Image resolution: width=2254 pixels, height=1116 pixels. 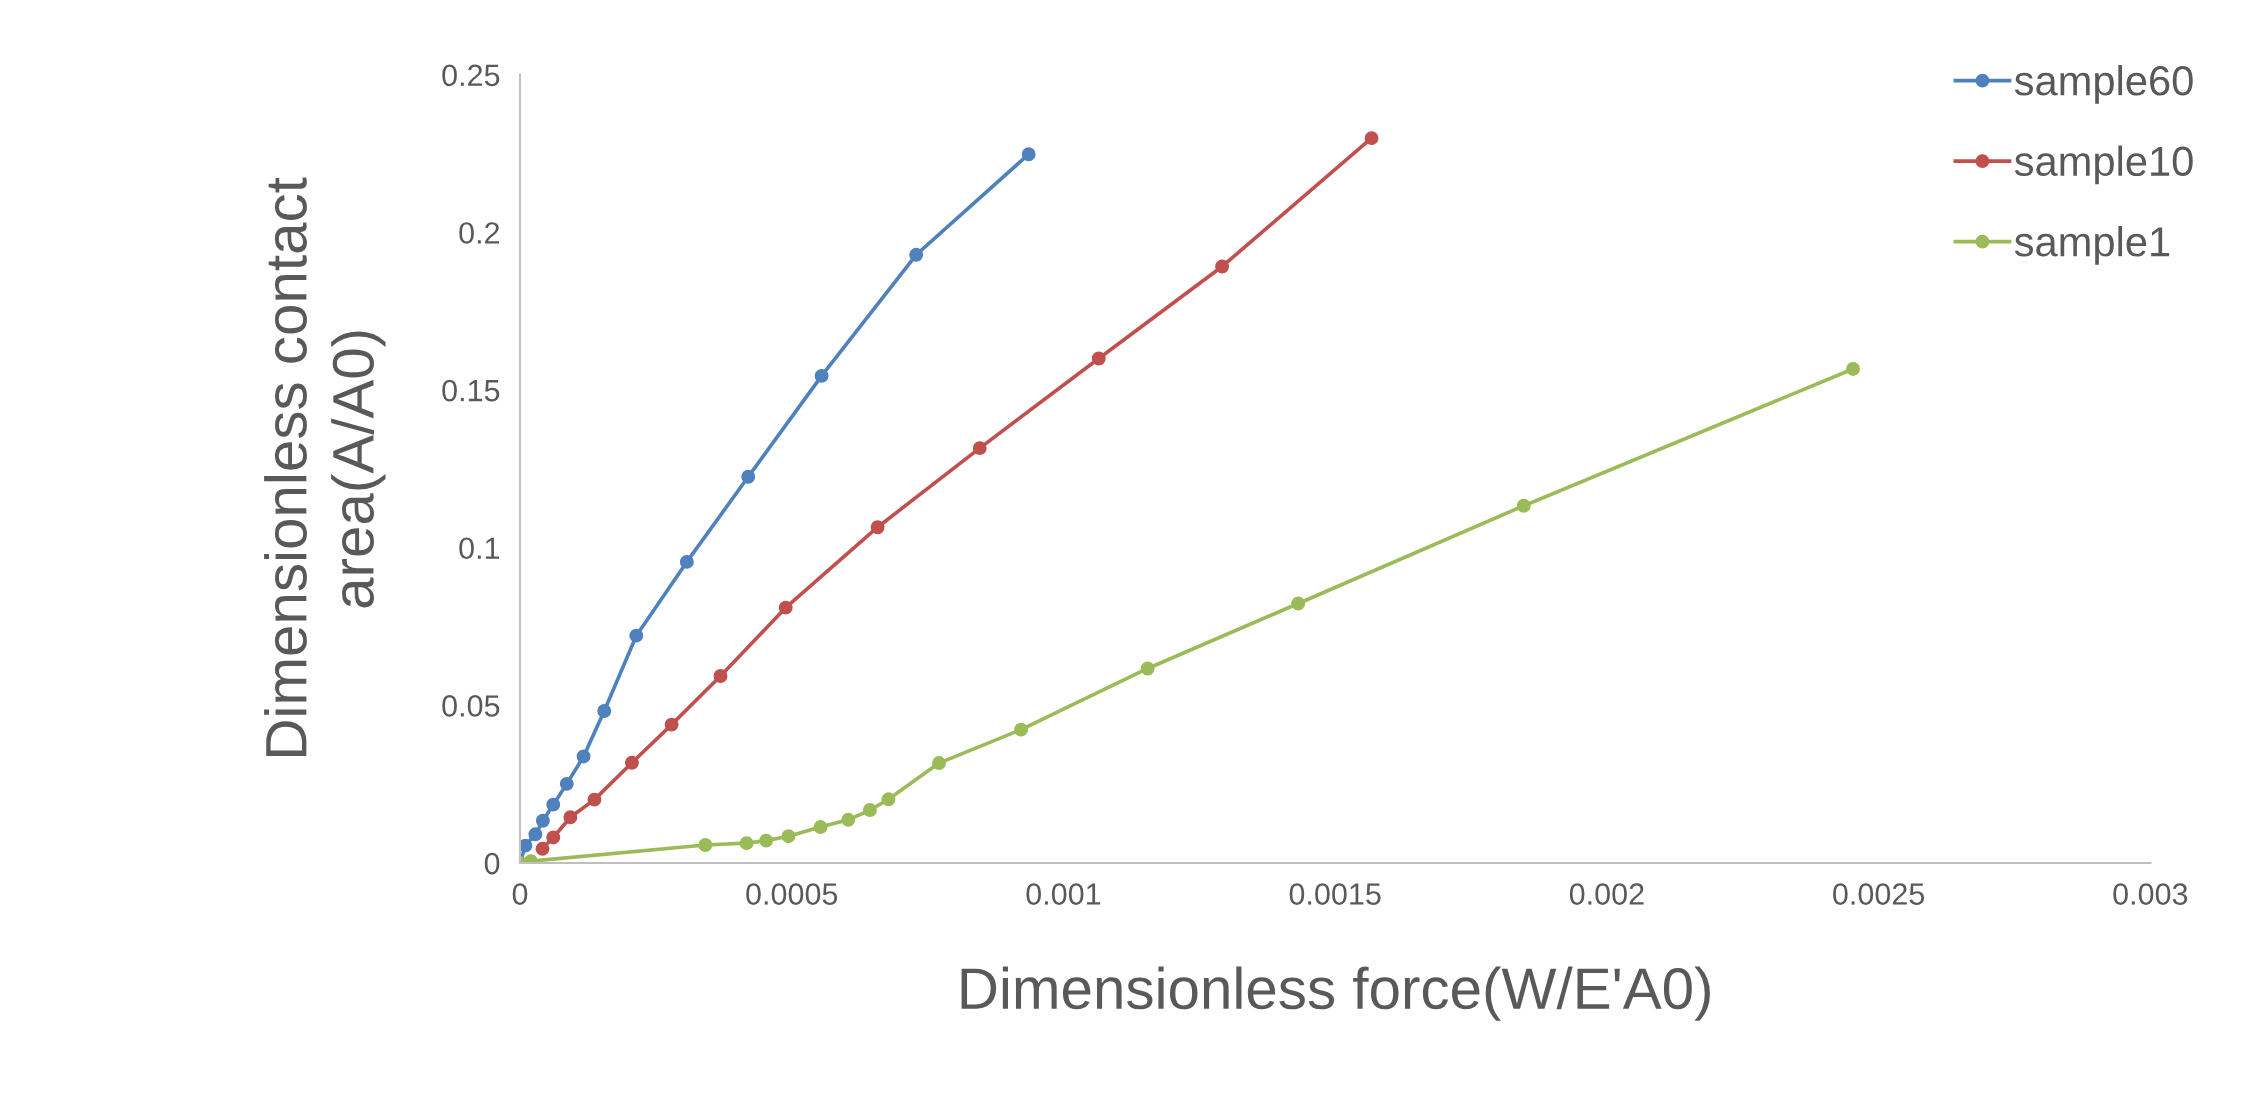 What do you see at coordinates (2103, 165) in the screenshot?
I see `legend-label: sample10` at bounding box center [2103, 165].